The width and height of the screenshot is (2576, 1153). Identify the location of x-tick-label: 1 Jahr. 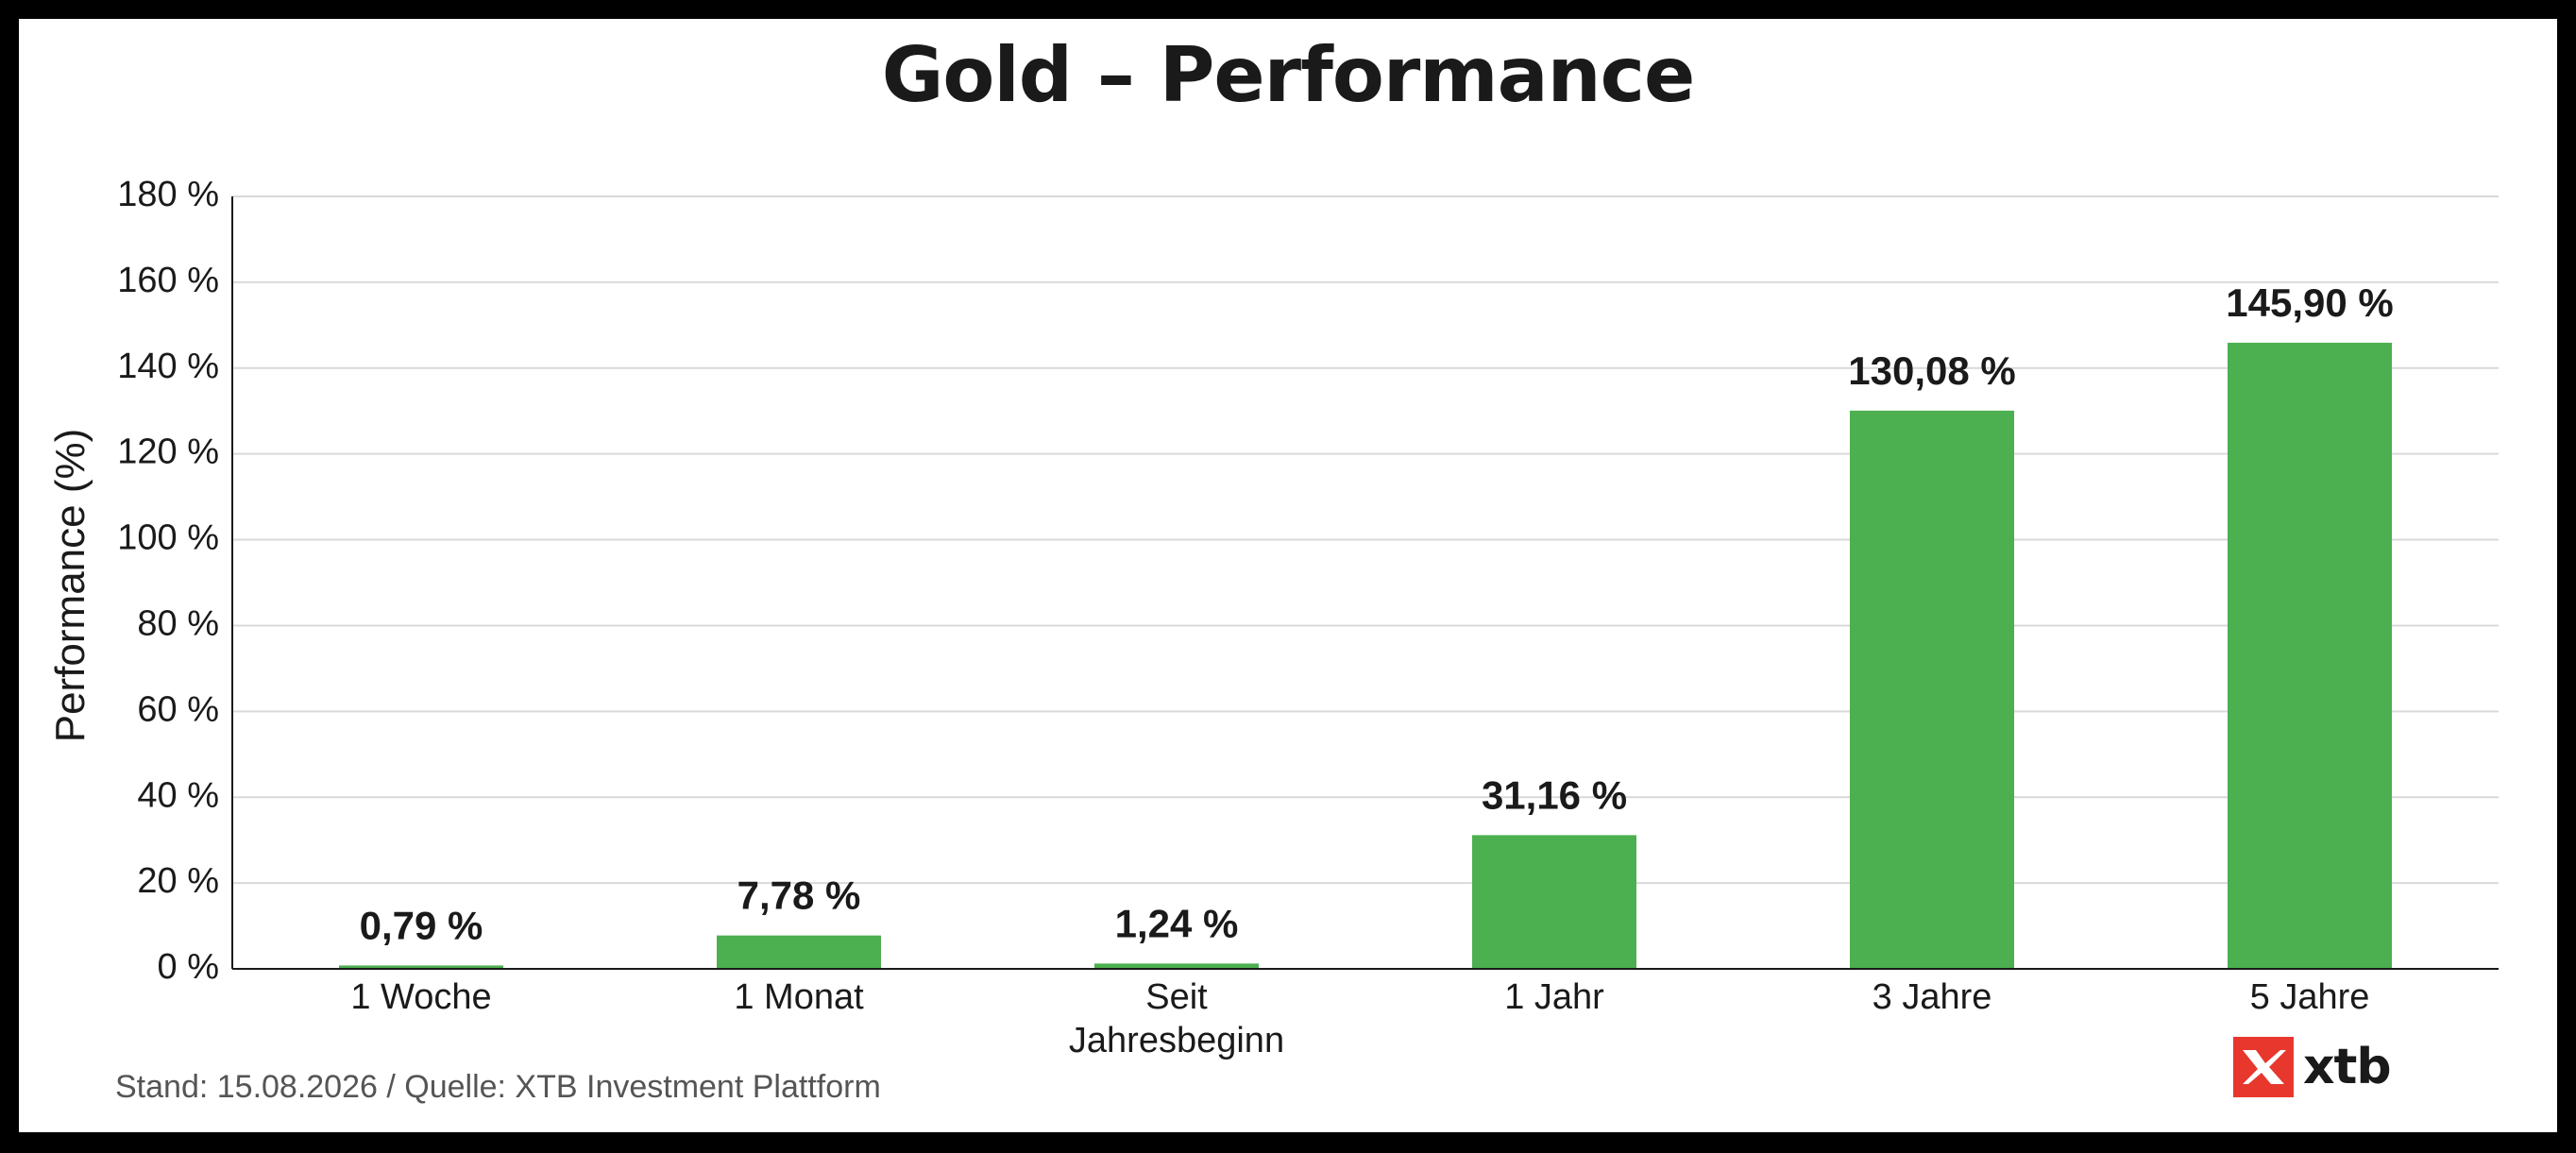
(1554, 997).